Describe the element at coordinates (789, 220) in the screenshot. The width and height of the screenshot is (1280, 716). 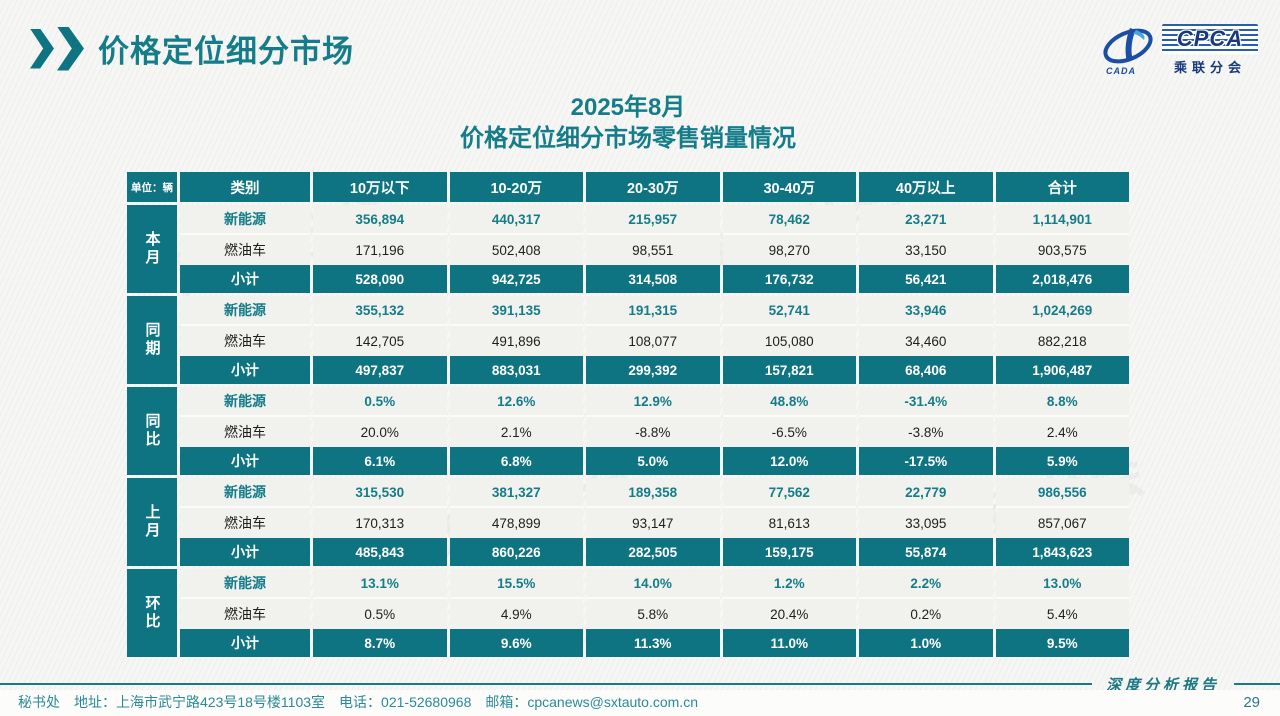
I see `value-cell: 78,462` at that location.